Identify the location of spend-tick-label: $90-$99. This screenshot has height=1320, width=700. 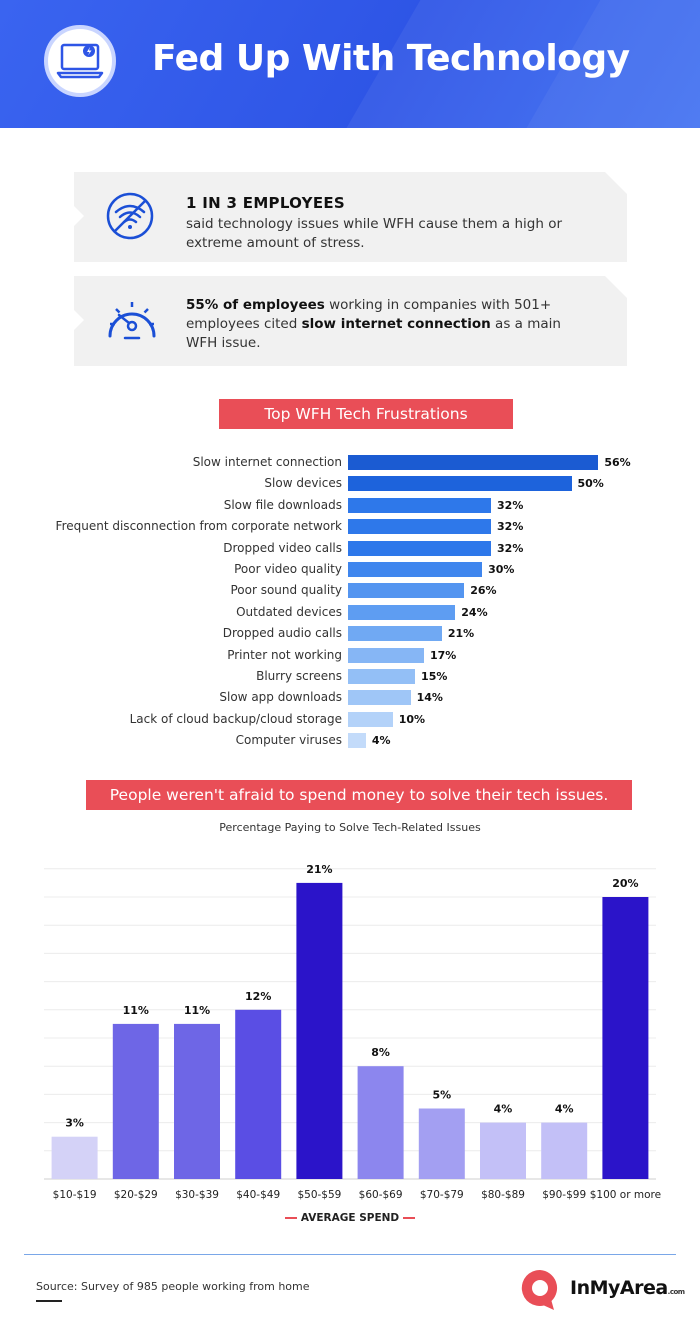
(564, 1195).